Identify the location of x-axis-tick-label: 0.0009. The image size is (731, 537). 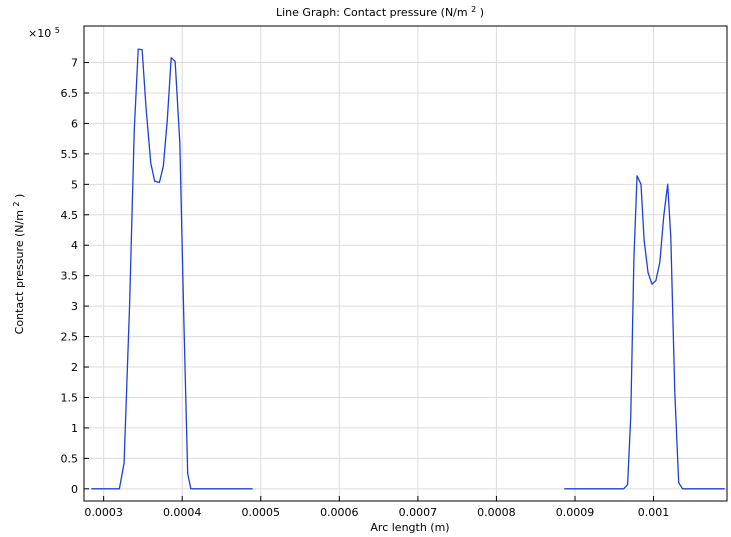
(575, 512).